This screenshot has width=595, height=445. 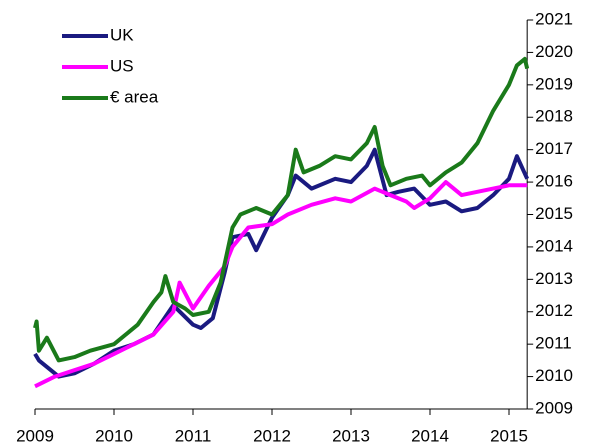 I want to click on y-tick-label: 2012, so click(x=554, y=310).